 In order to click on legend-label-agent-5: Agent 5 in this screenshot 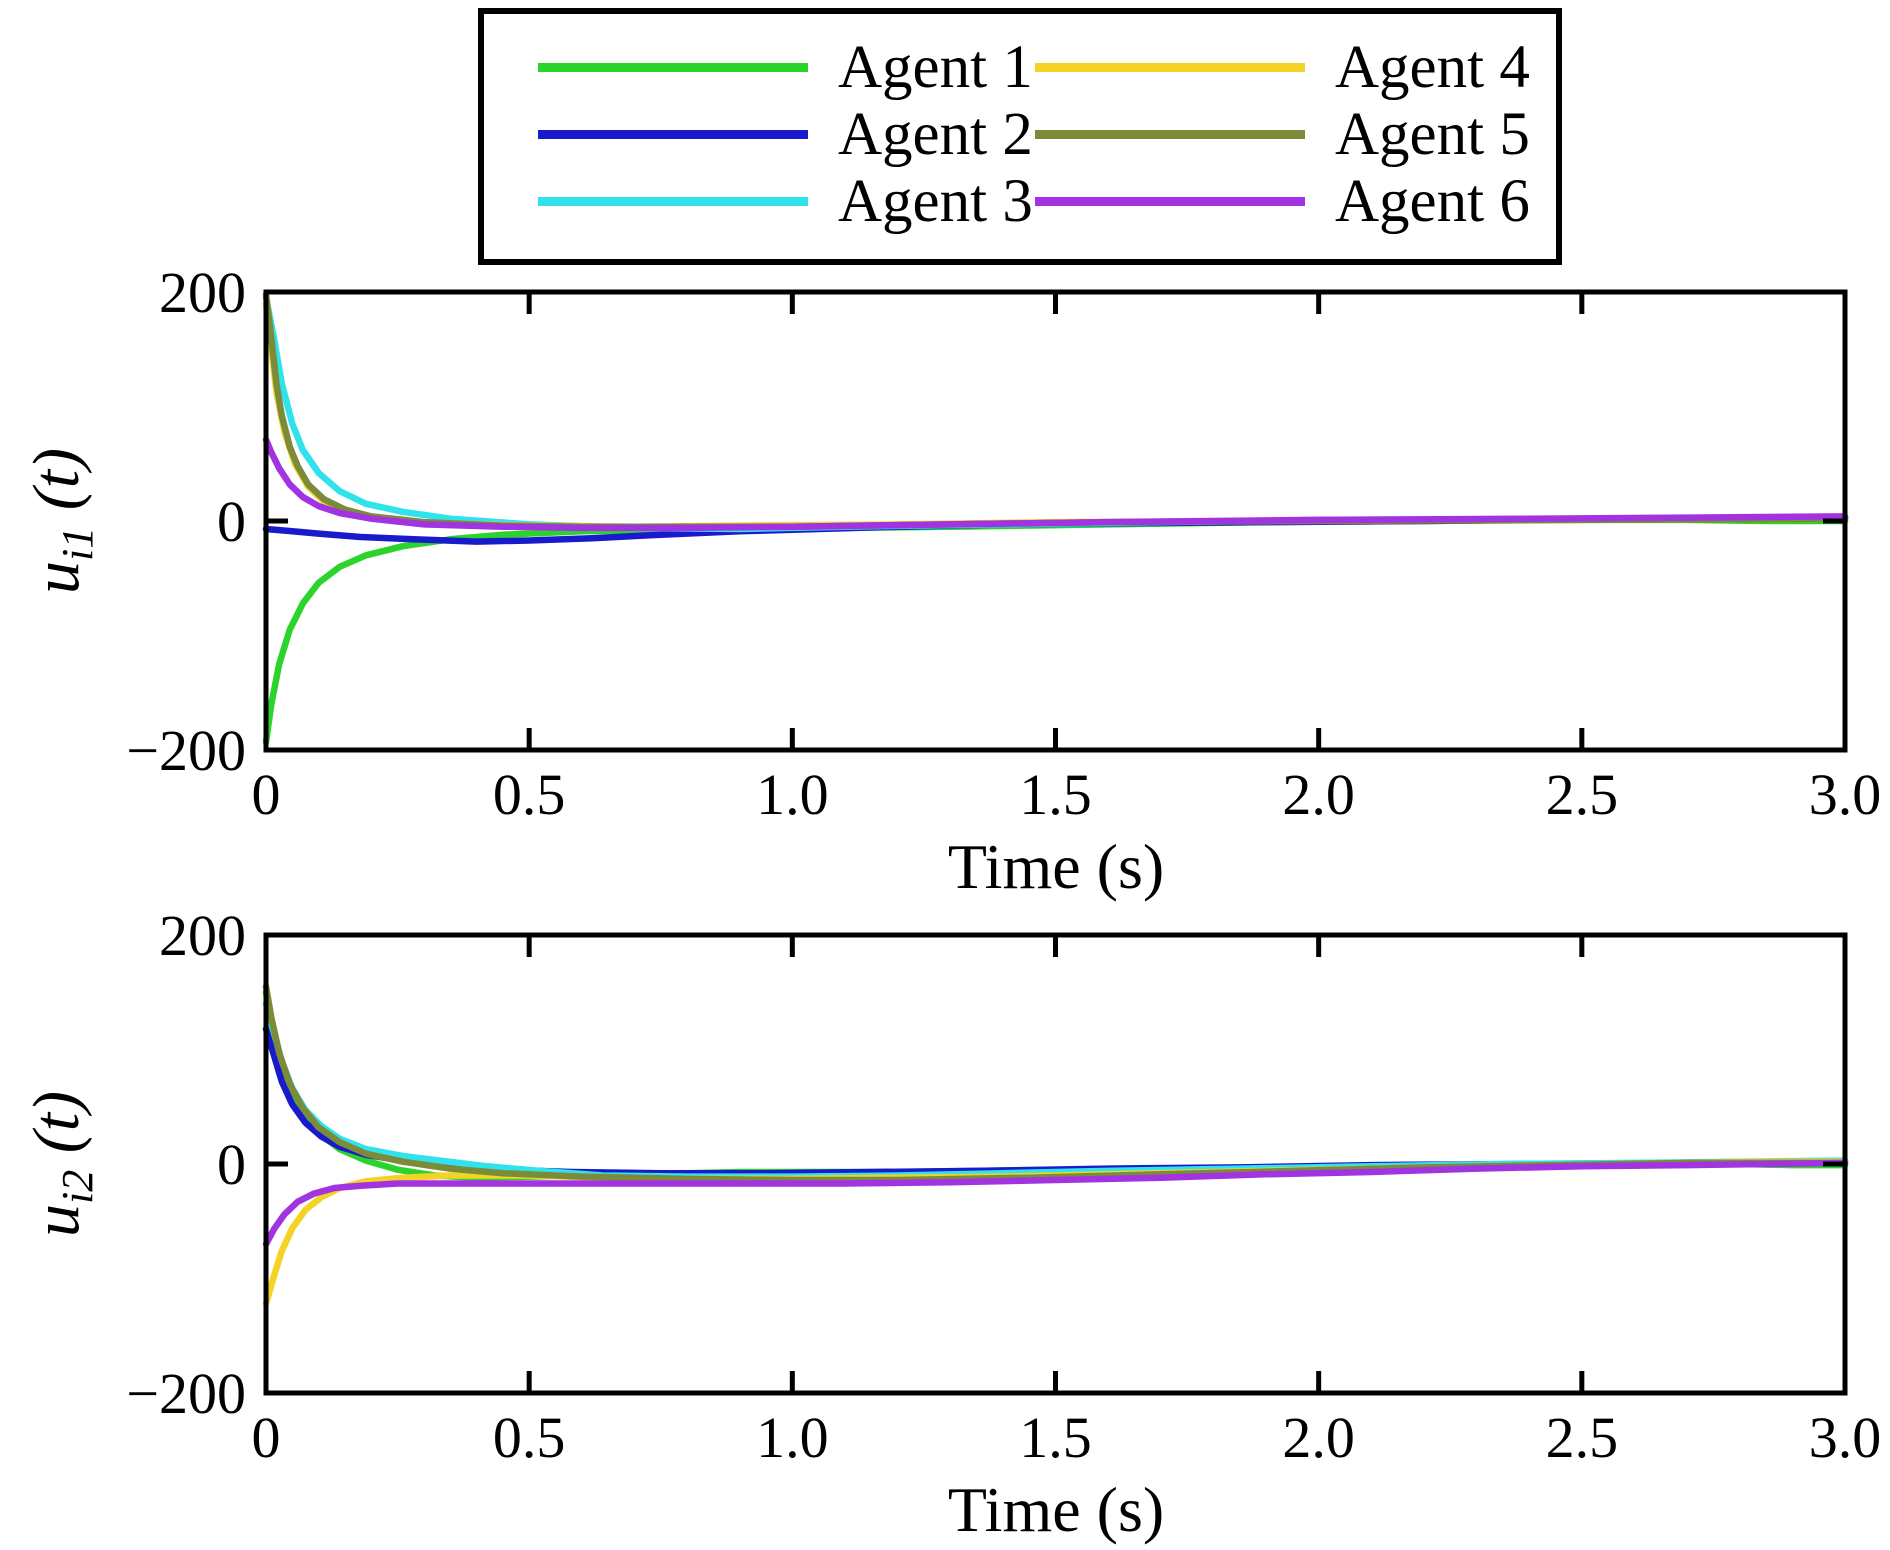, I will do `click(1432, 134)`.